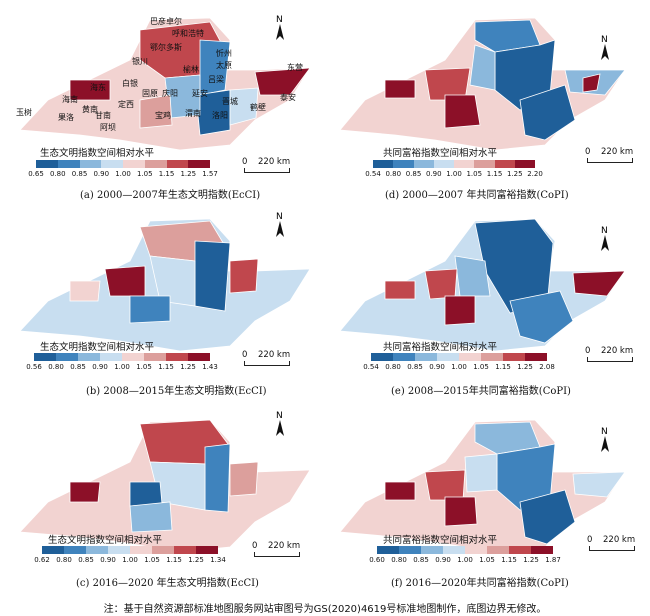 Image resolution: width=650 pixels, height=616 pixels. Describe the element at coordinates (373, 174) in the screenshot. I see `legend-tick: 0.54` at that location.